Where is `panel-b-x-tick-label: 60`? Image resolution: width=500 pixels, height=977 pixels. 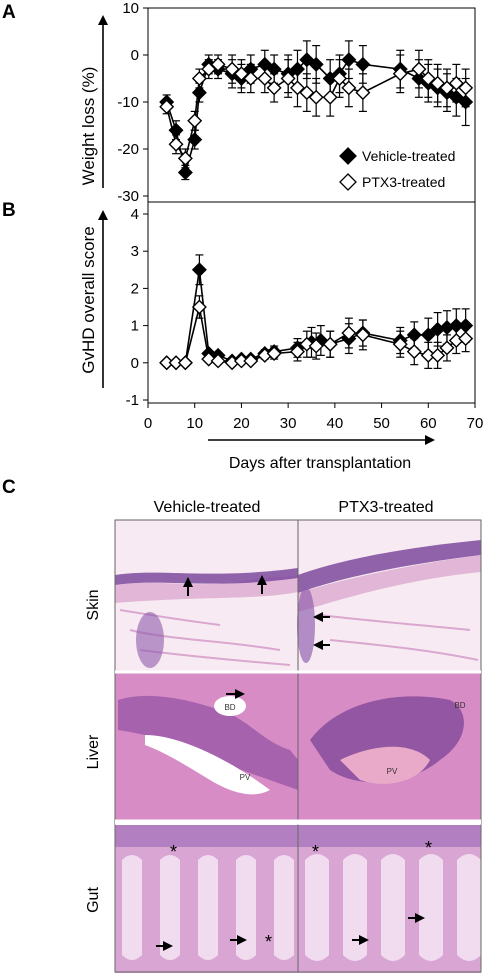 panel-b-x-tick-label: 60 is located at coordinates (428, 423).